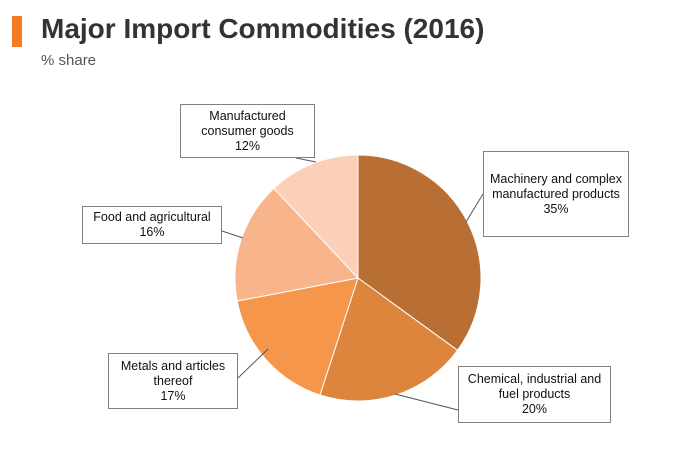 This screenshot has width=700, height=451. What do you see at coordinates (534, 386) in the screenshot?
I see `label-chemical-name: Chemical, industrial and fuel products` at bounding box center [534, 386].